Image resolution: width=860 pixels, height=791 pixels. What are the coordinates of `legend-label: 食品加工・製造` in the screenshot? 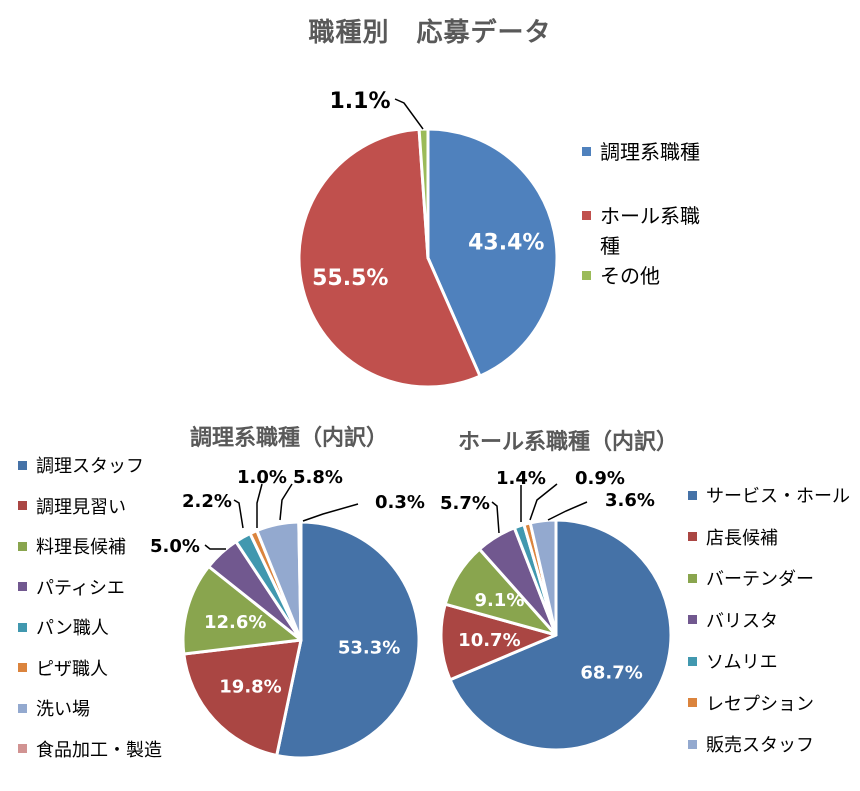 It's located at (99, 750).